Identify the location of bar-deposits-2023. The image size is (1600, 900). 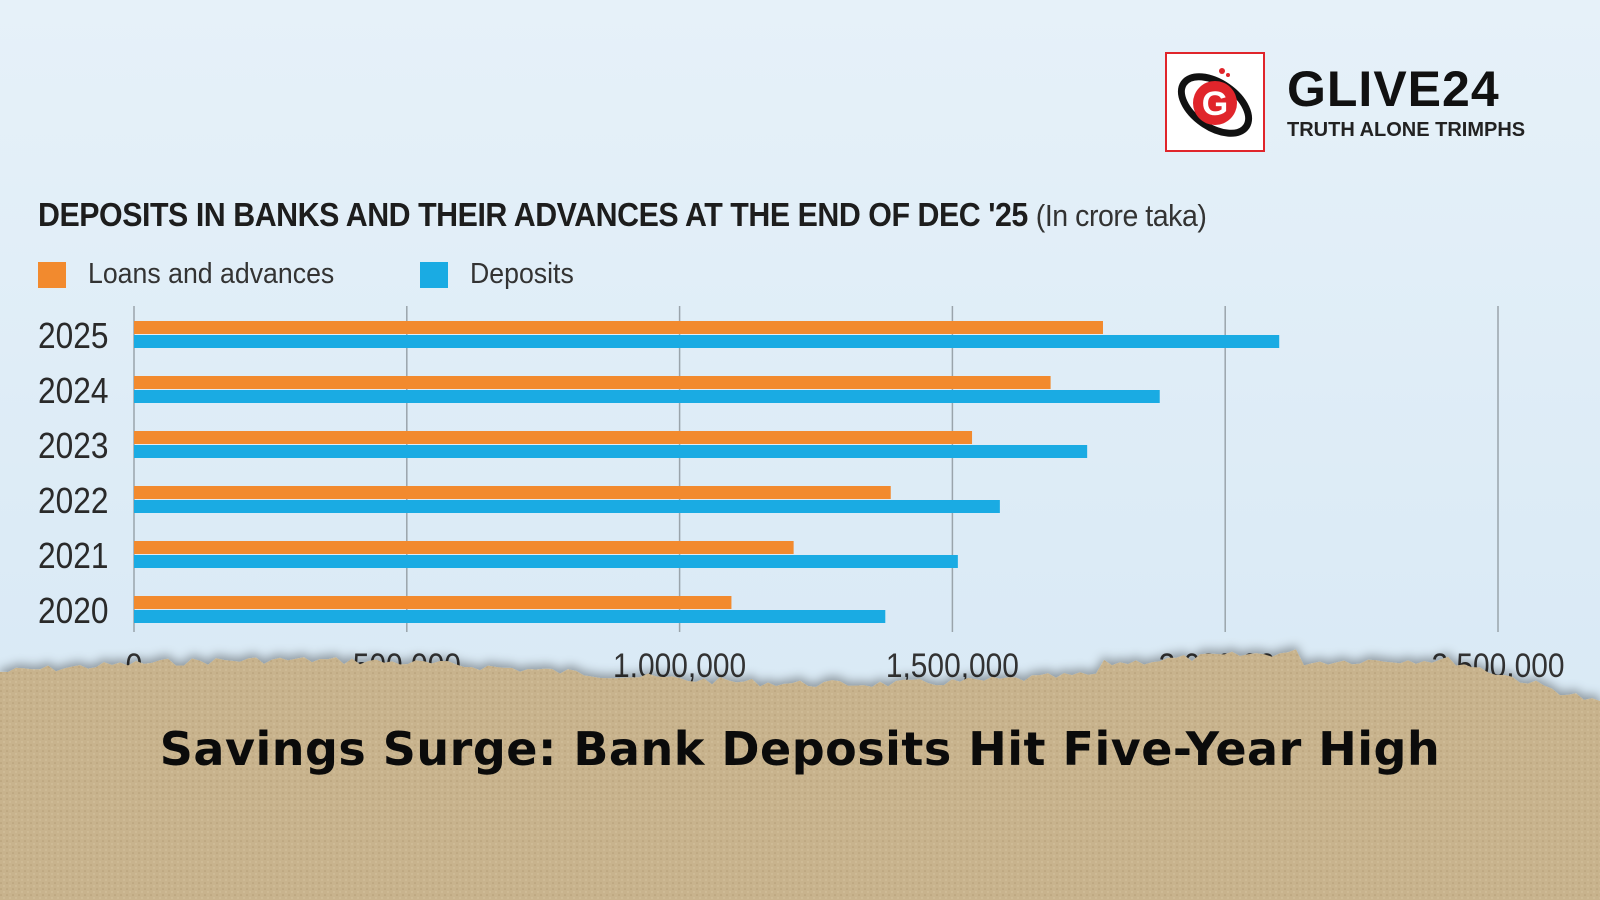
(611, 451).